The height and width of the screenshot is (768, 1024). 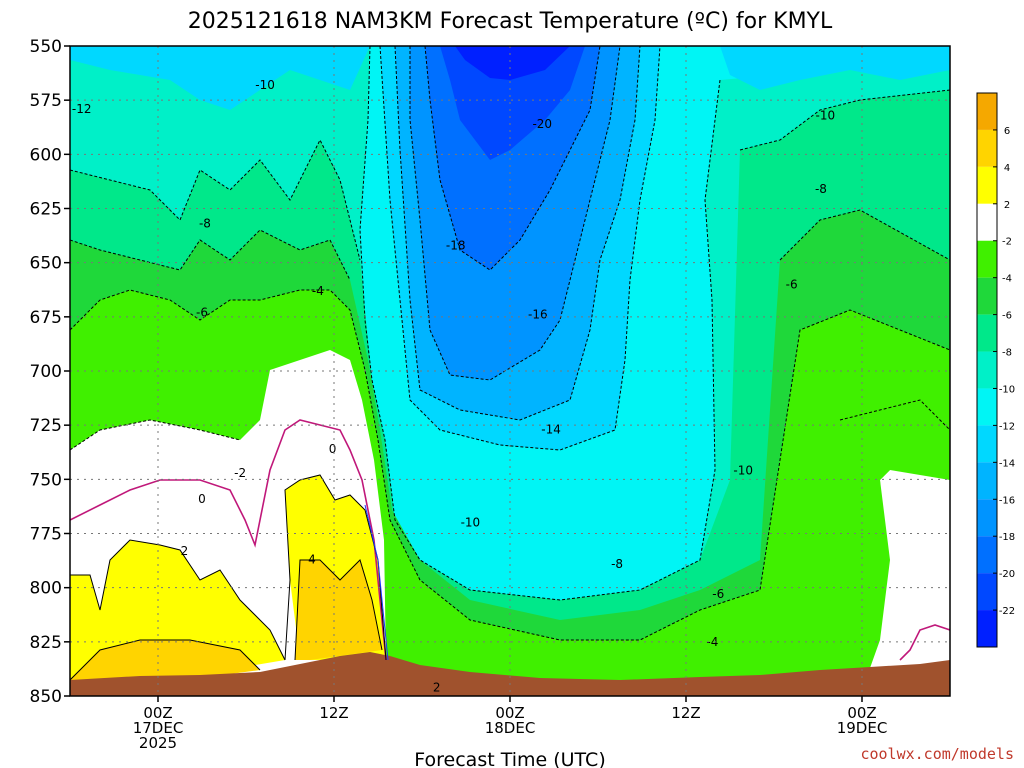 I want to click on band-minus4-right-lower, so click(x=885, y=545).